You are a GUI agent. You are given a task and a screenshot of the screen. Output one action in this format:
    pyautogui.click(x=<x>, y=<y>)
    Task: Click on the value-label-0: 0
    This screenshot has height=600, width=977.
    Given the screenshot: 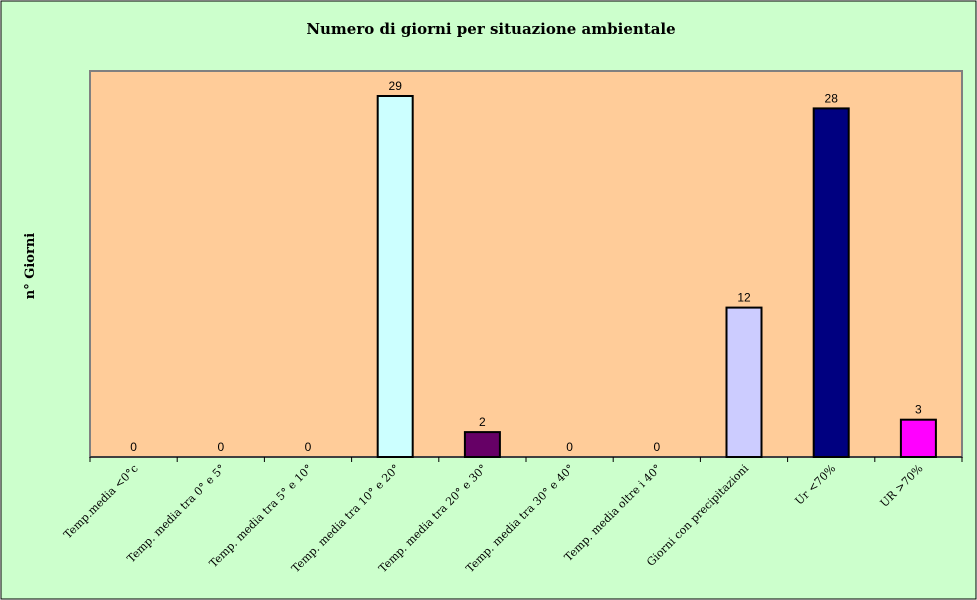 What is the action you would take?
    pyautogui.click(x=133, y=447)
    